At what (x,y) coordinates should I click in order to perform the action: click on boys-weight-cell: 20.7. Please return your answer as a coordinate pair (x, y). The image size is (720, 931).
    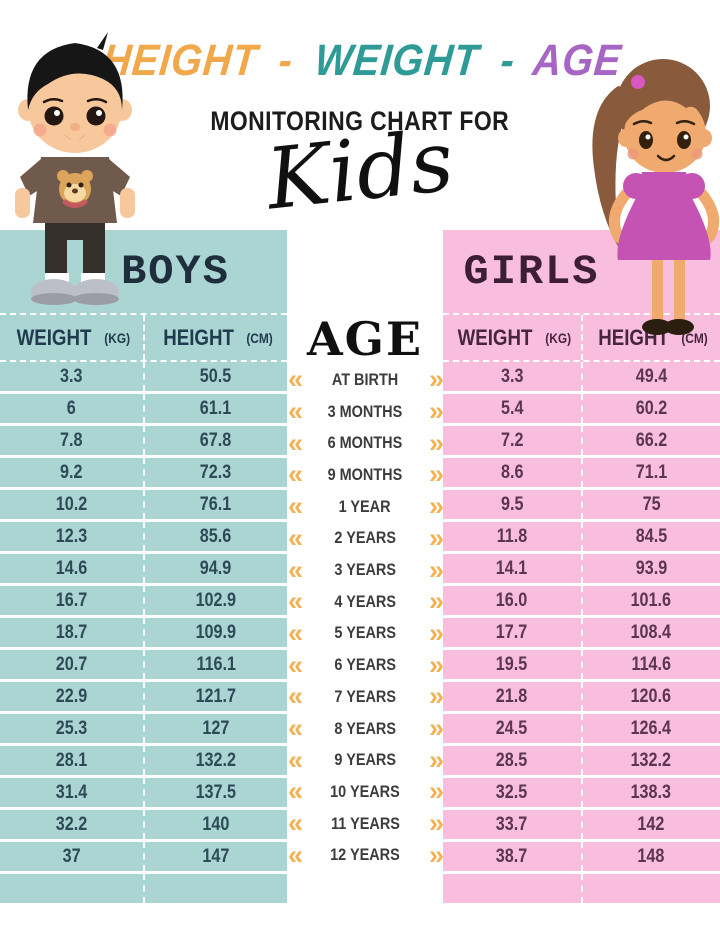
    Looking at the image, I should click on (72, 664).